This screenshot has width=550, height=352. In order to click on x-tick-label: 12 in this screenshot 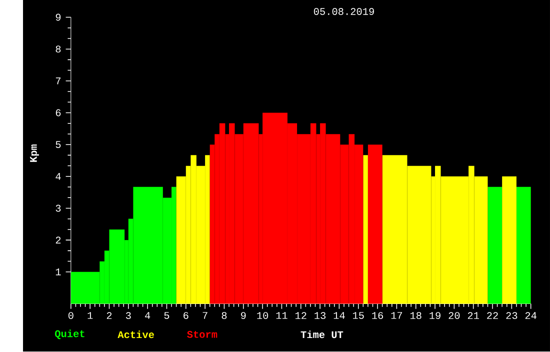, I will do `click(300, 316)`.